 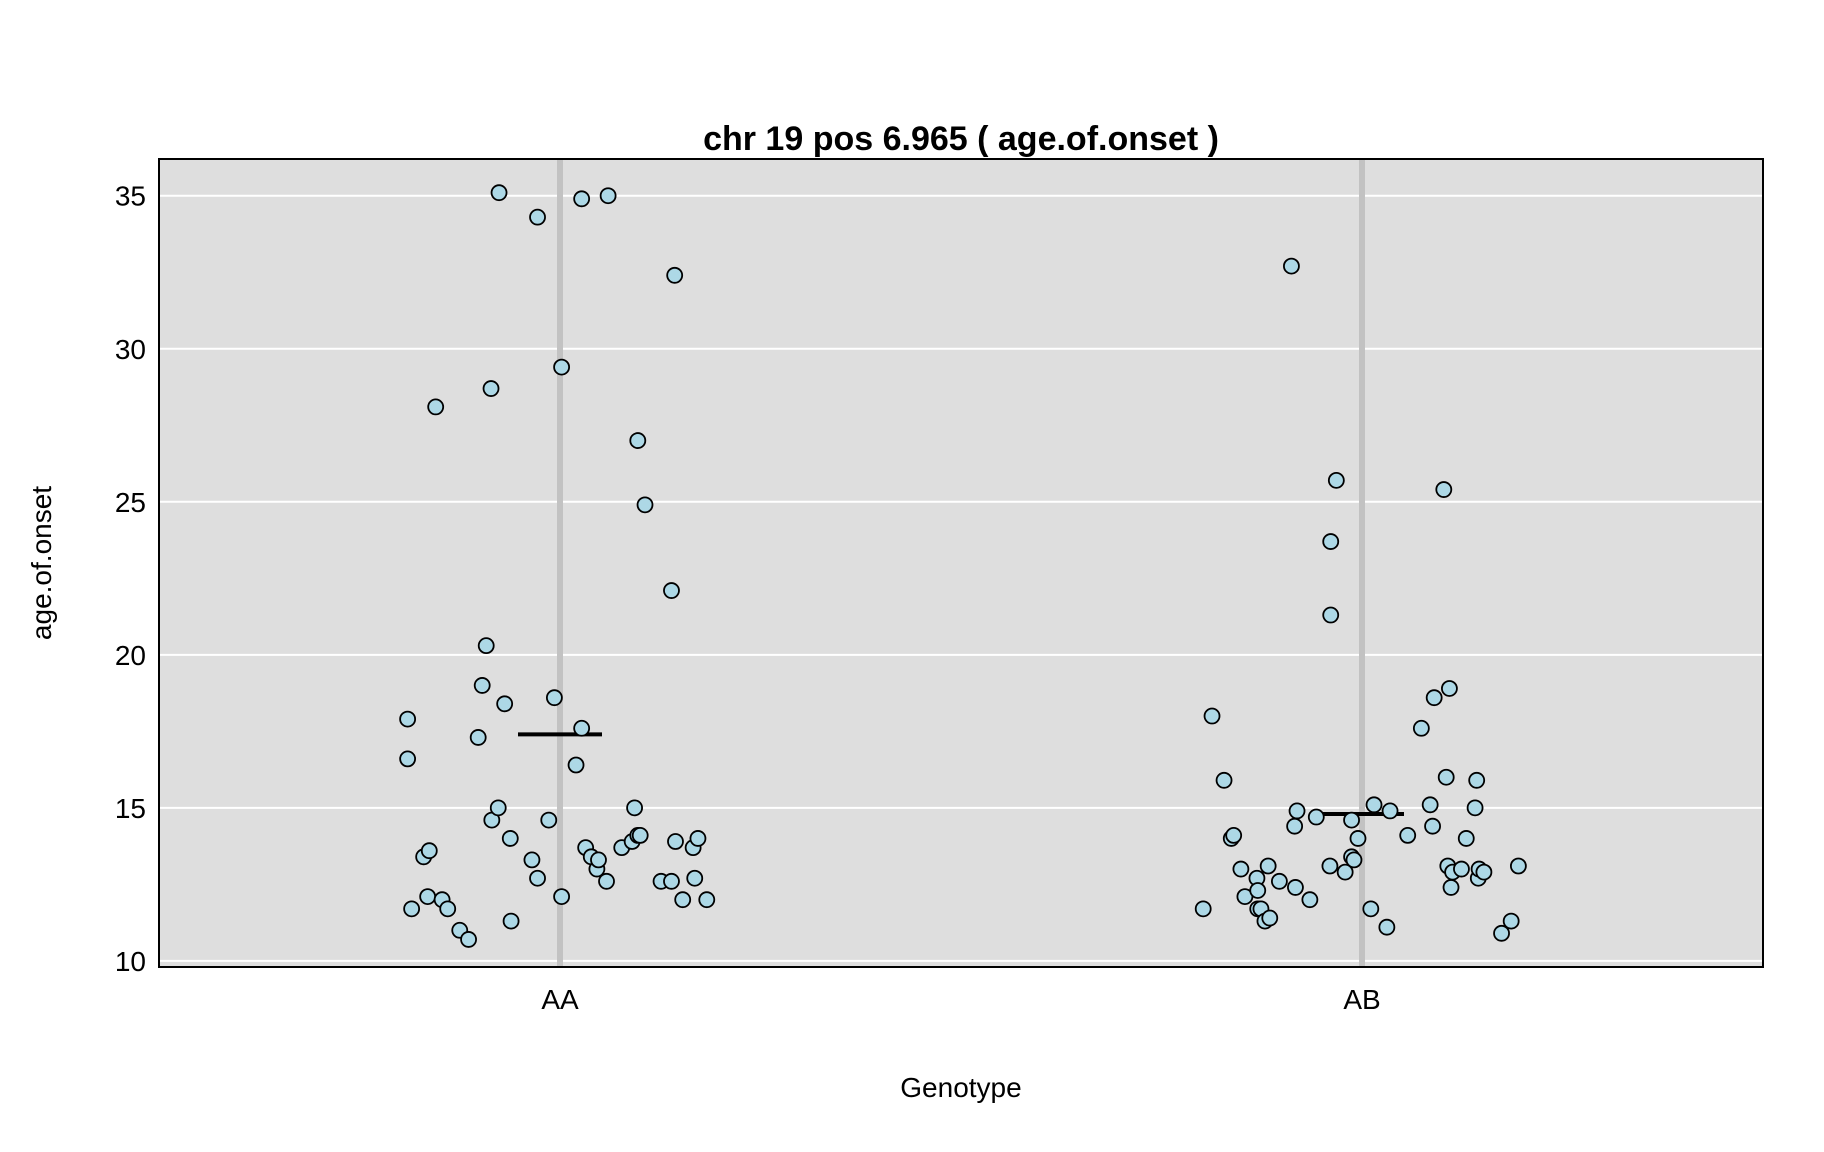 What do you see at coordinates (130, 655) in the screenshot?
I see `y-tick-label: 20` at bounding box center [130, 655].